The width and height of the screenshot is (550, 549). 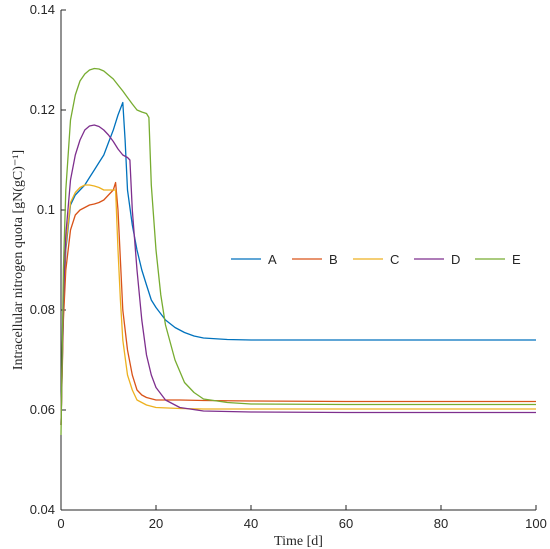 I want to click on x-axis-ticks: 0 20 40 60 80 100, so click(x=302, y=518).